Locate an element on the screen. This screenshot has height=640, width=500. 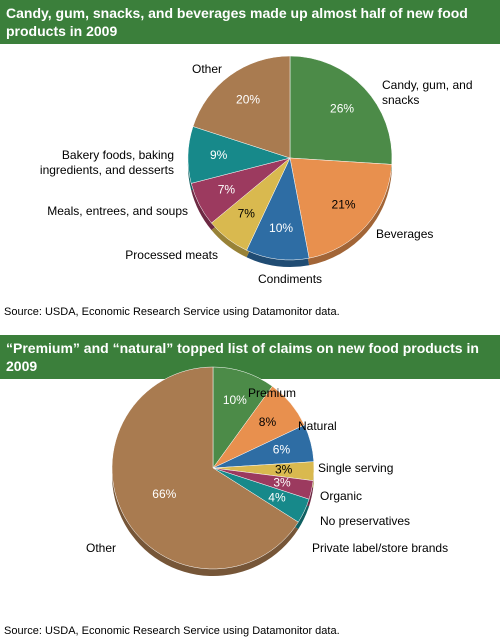
category-label: No preservatives is located at coordinates (365, 521).